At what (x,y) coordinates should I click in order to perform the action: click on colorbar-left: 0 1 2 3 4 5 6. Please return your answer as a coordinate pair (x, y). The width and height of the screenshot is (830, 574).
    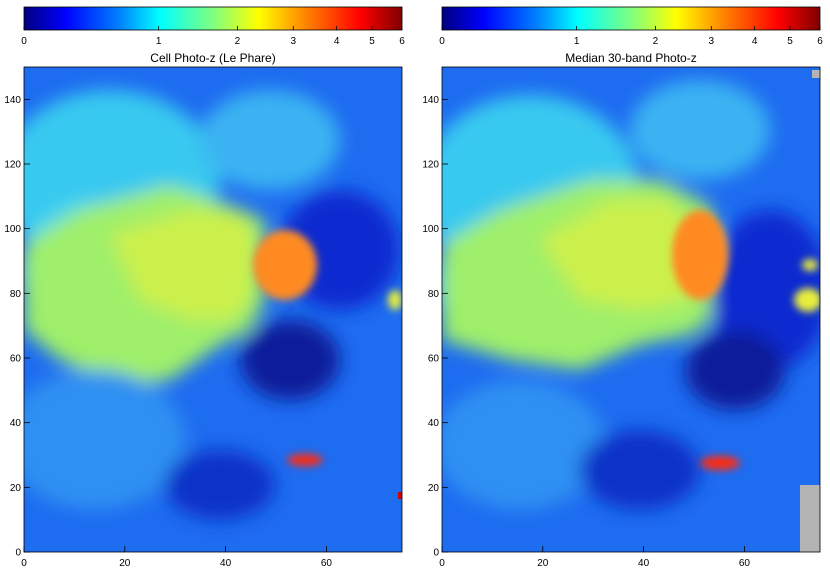
    Looking at the image, I should click on (213, 26).